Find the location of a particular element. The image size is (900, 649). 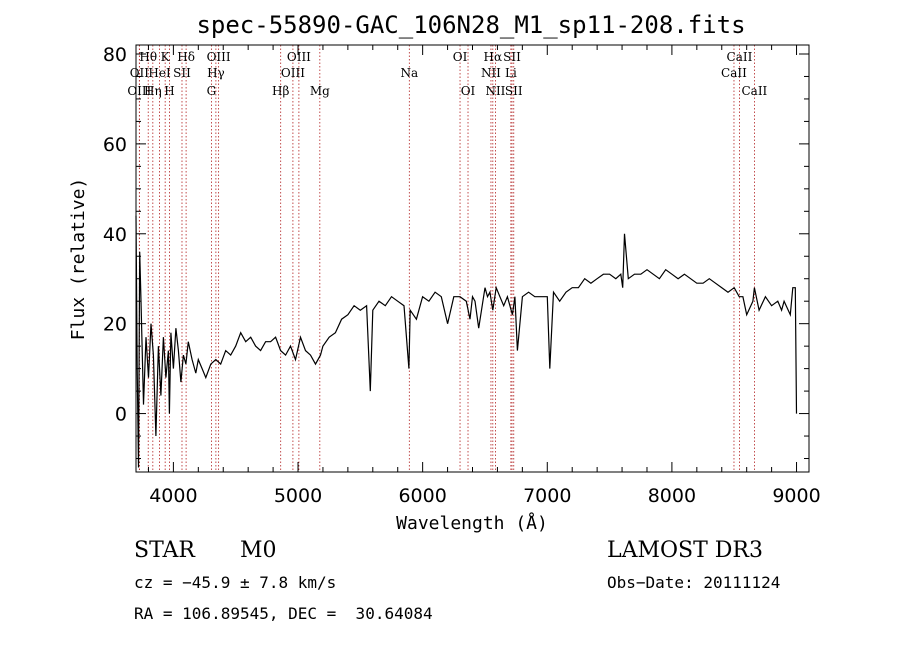

subclass: M0 is located at coordinates (258, 550).